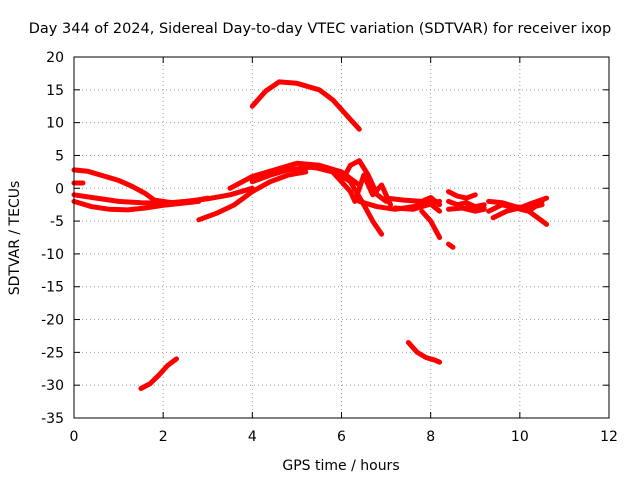 The height and width of the screenshot is (480, 640). Describe the element at coordinates (59, 156) in the screenshot. I see `y-tick-label: 5` at that location.